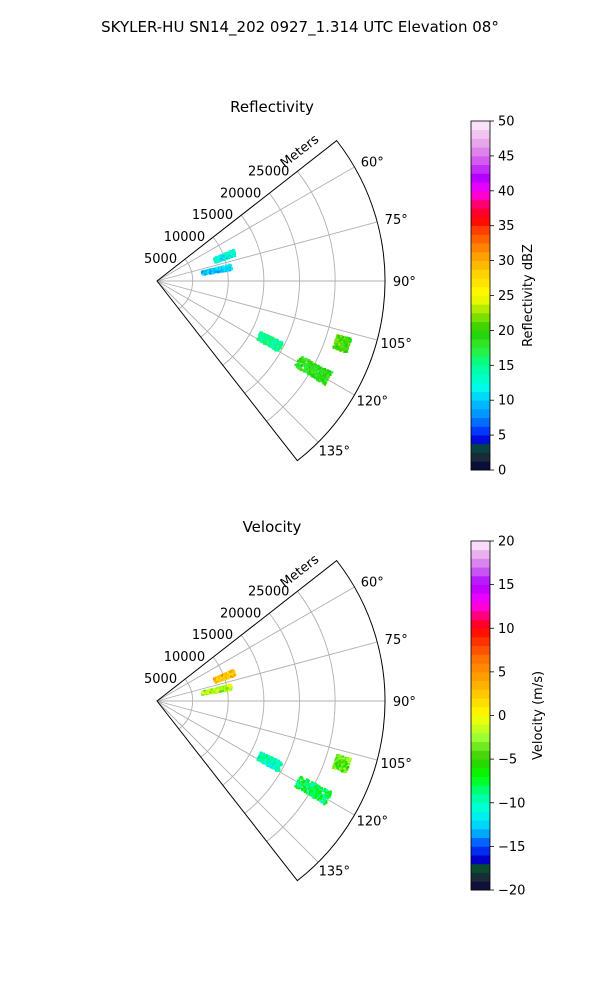 The height and width of the screenshot is (1004, 600). What do you see at coordinates (396, 220) in the screenshot?
I see `angular-tick-label: 75°` at bounding box center [396, 220].